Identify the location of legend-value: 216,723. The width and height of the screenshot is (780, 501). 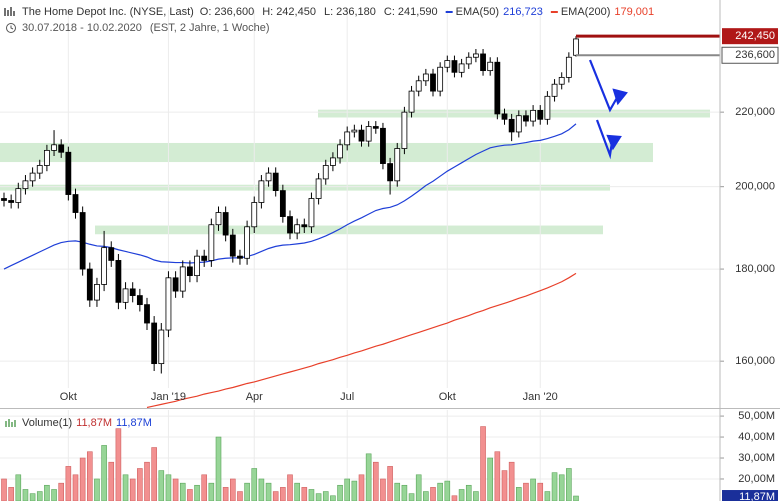
(523, 12).